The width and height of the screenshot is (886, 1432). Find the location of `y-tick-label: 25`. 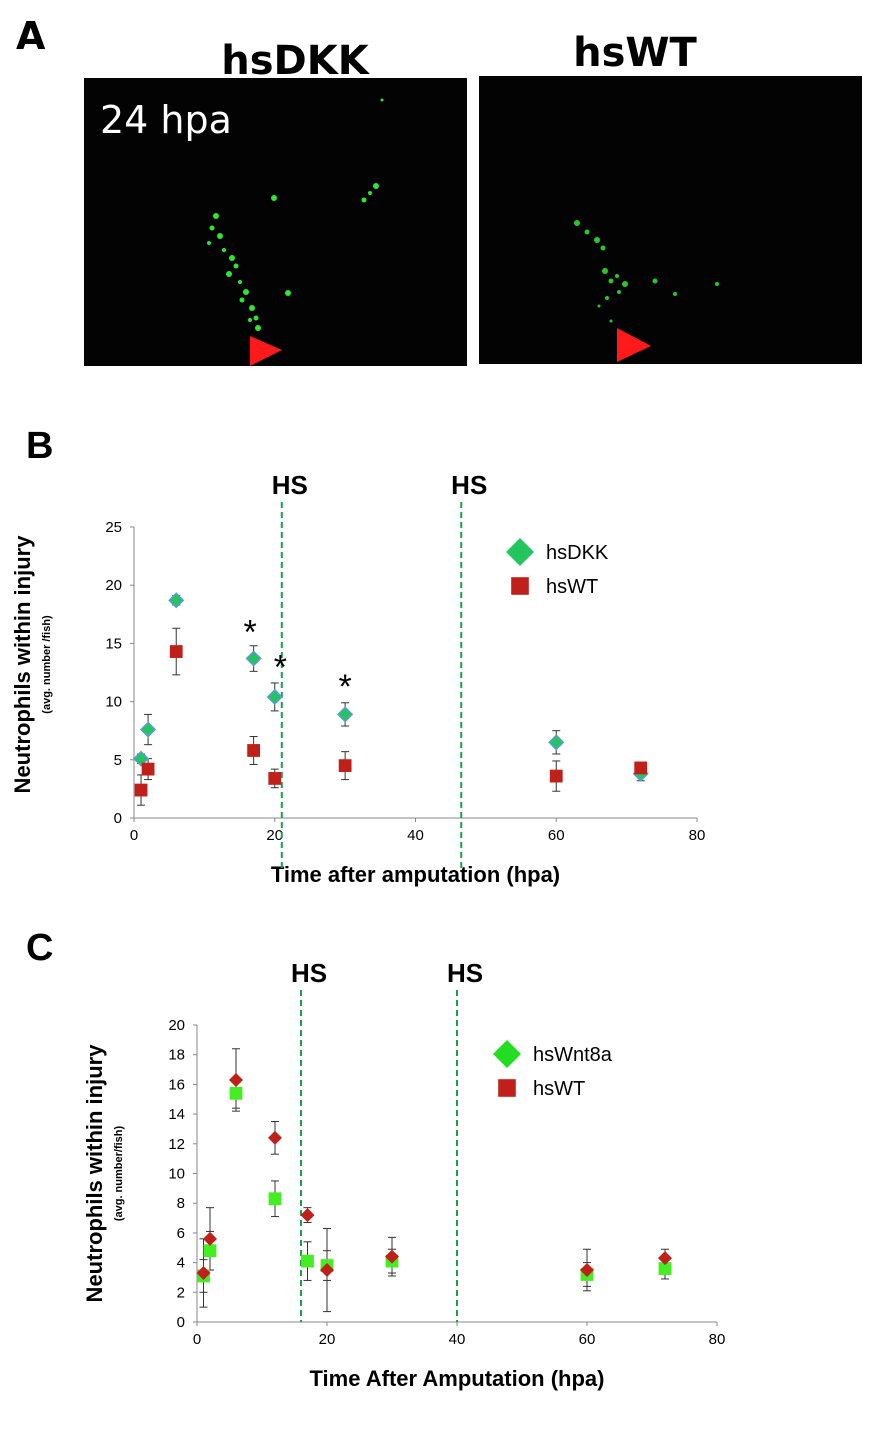

y-tick-label: 25 is located at coordinates (113, 527).